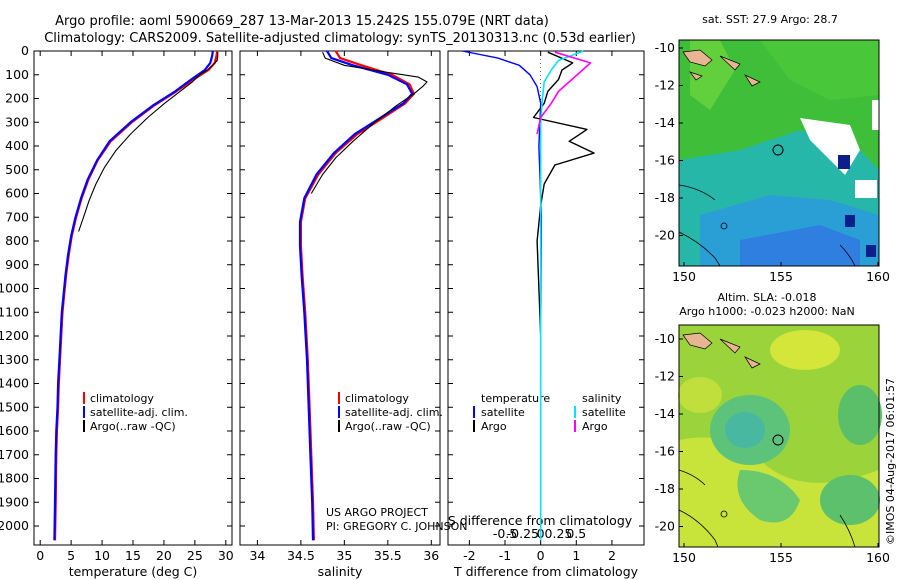  I want to click on sla-map-frame, so click(779, 436).